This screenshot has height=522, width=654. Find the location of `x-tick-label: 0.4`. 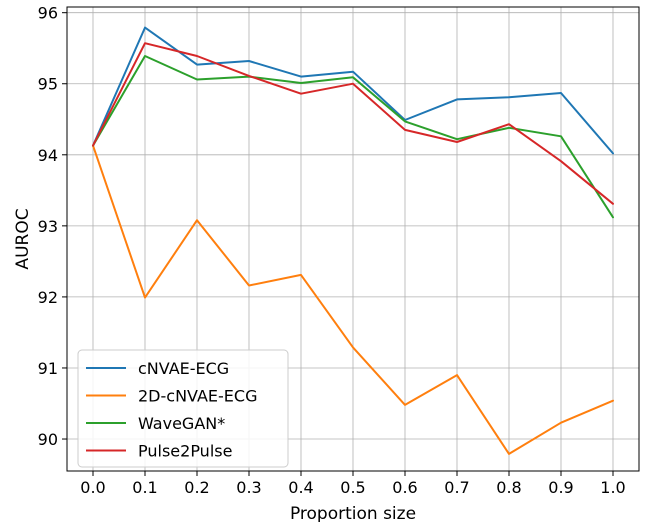

x-tick-label: 0.4 is located at coordinates (300, 487).